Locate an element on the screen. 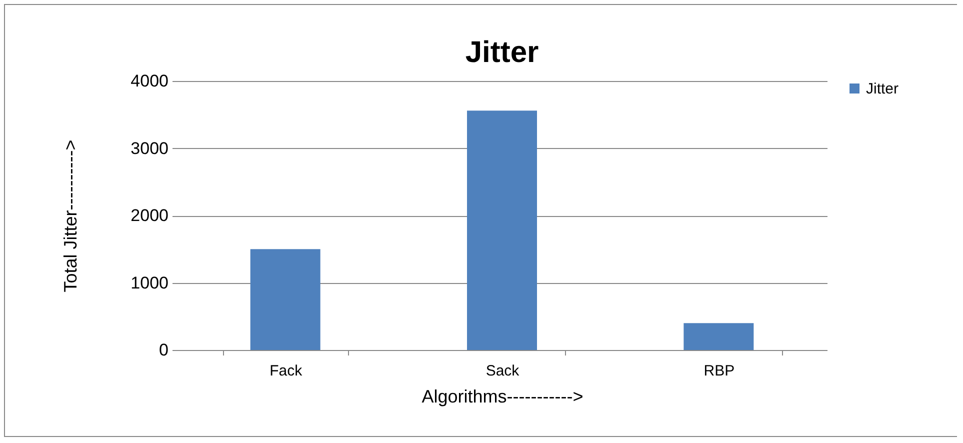  y-tick-label: 1000 is located at coordinates (149, 282).